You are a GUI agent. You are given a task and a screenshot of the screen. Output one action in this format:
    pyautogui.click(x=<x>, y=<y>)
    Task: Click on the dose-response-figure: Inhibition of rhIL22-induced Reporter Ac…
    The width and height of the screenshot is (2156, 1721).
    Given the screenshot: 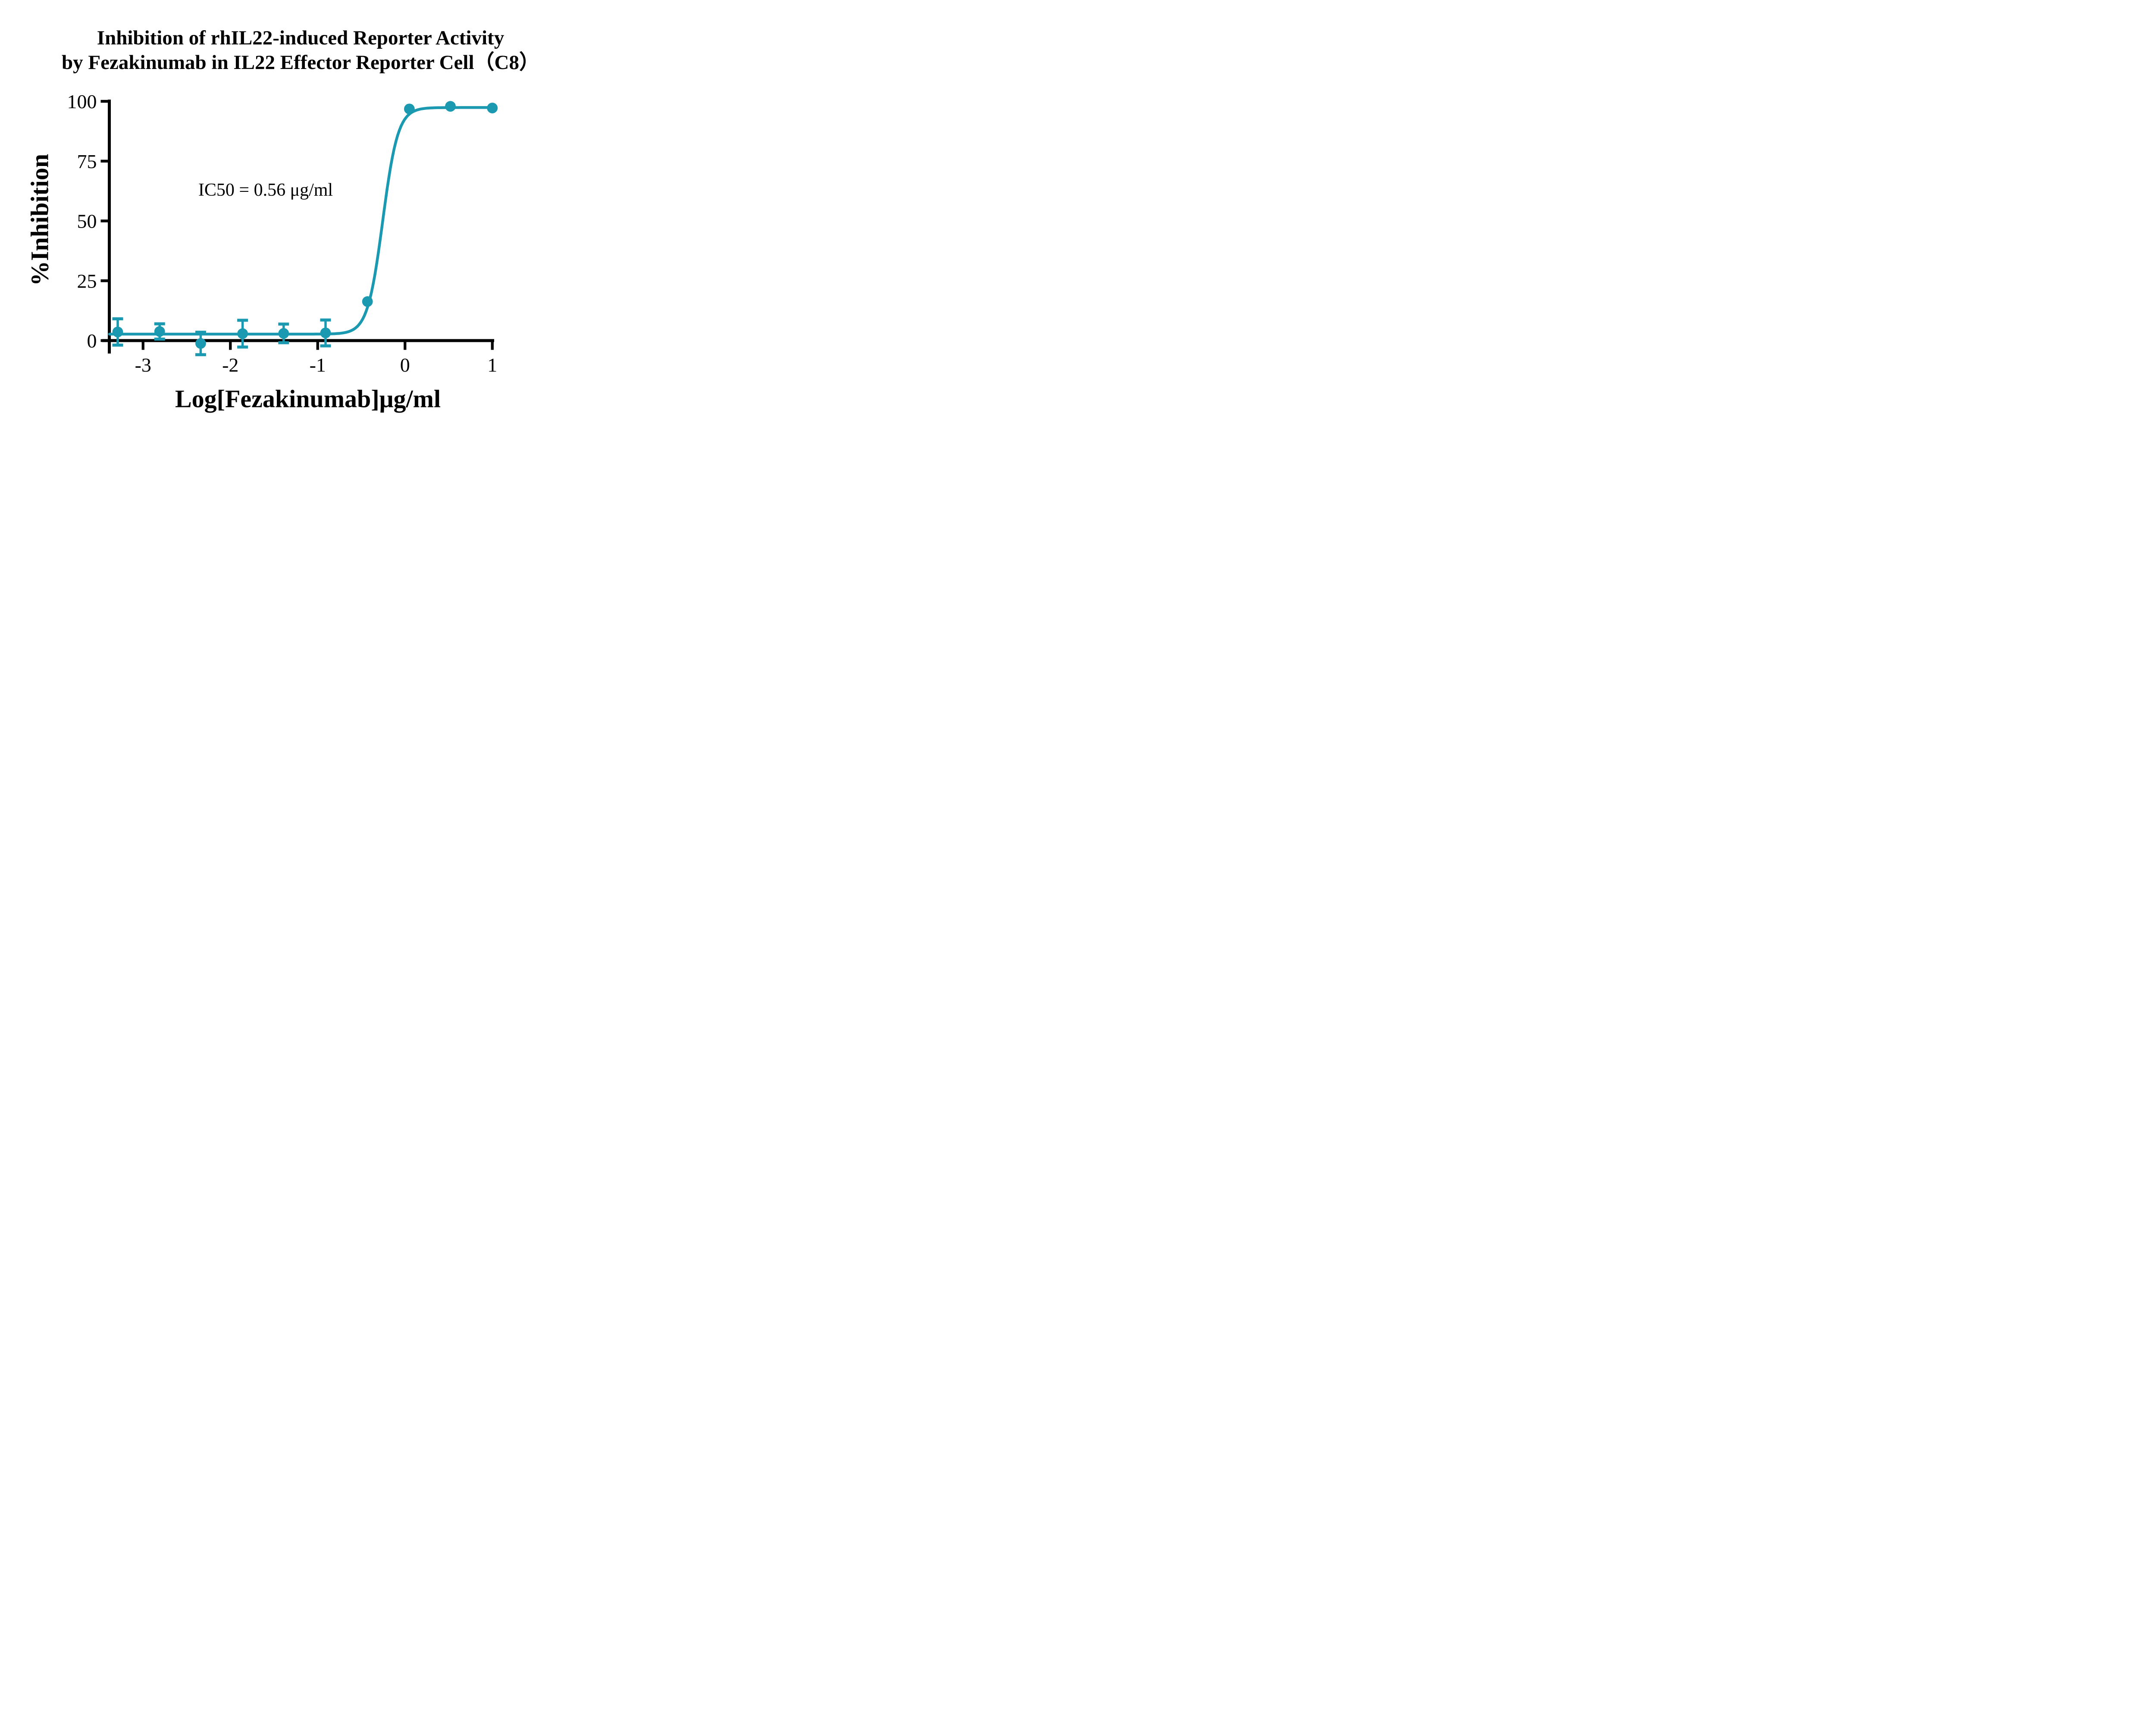 What is the action you would take?
    pyautogui.click(x=300, y=215)
    